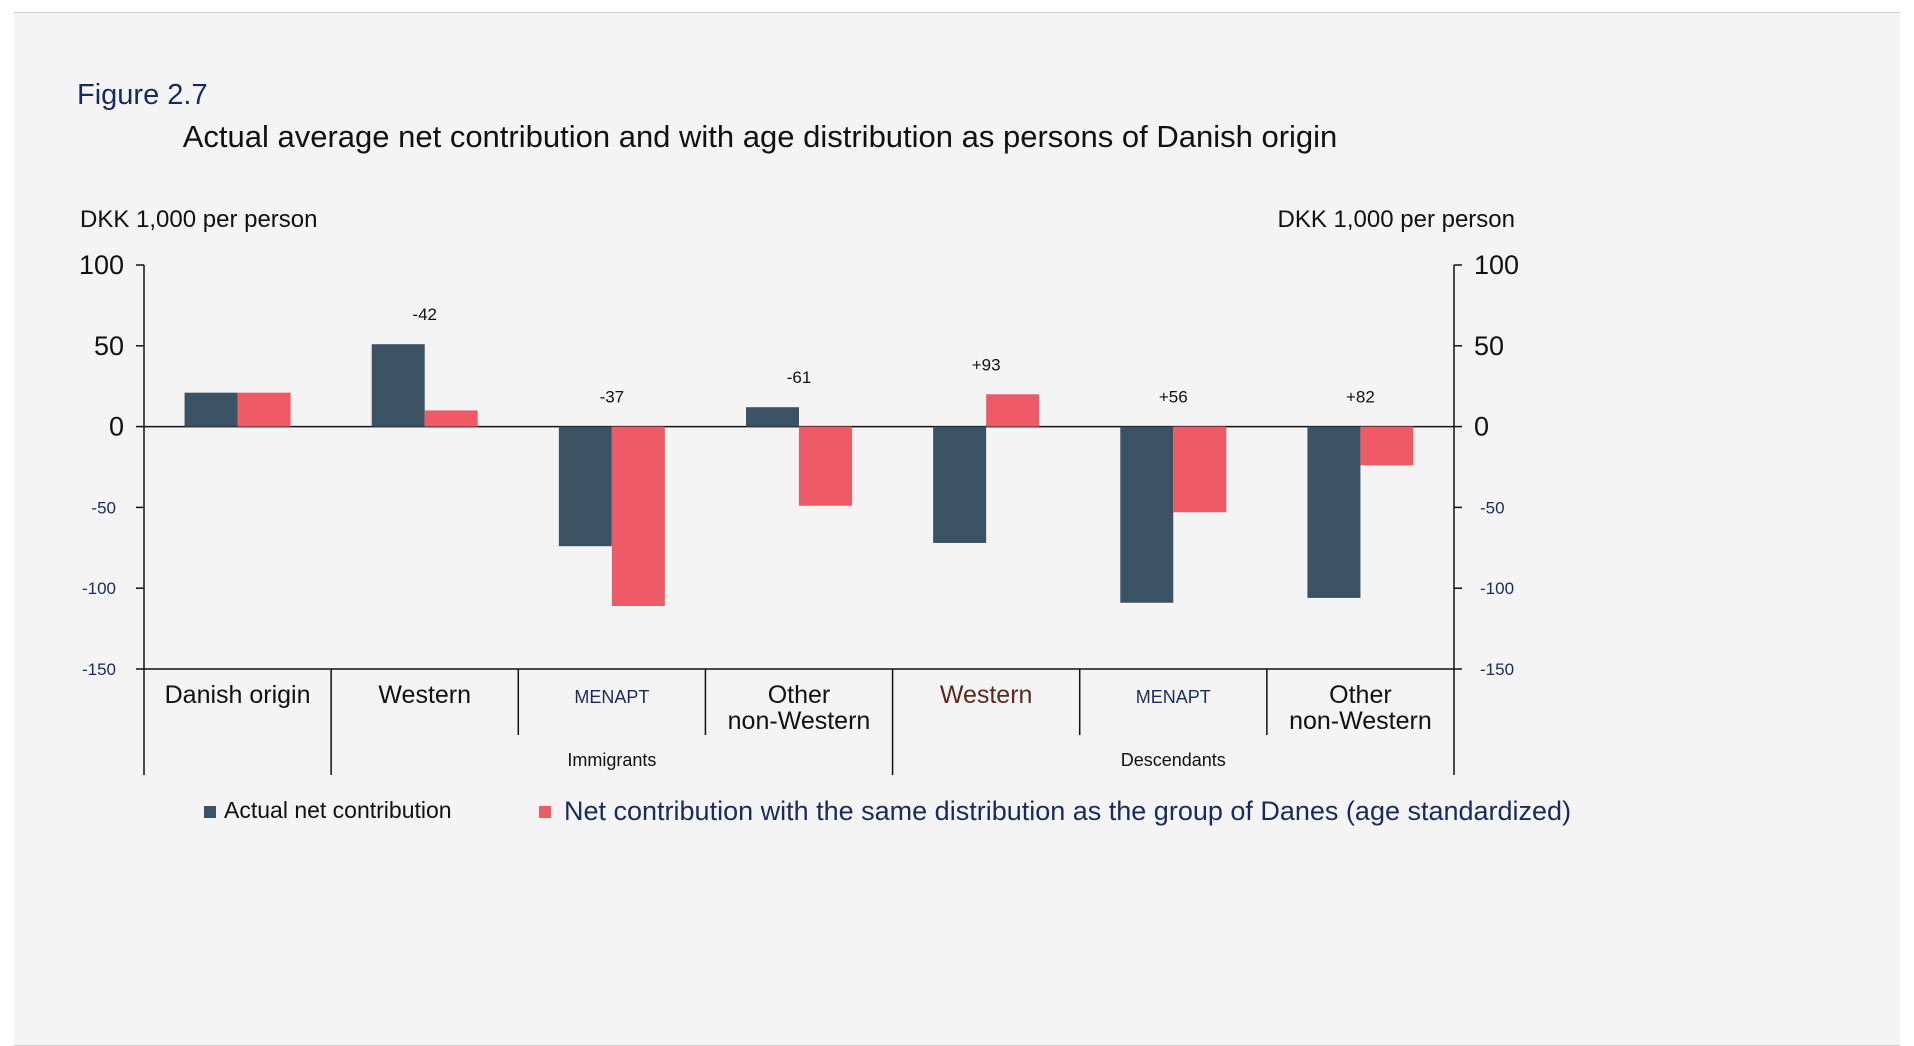 The height and width of the screenshot is (1046, 1914). What do you see at coordinates (109, 346) in the screenshot?
I see `y-tick-label-left: 50` at bounding box center [109, 346].